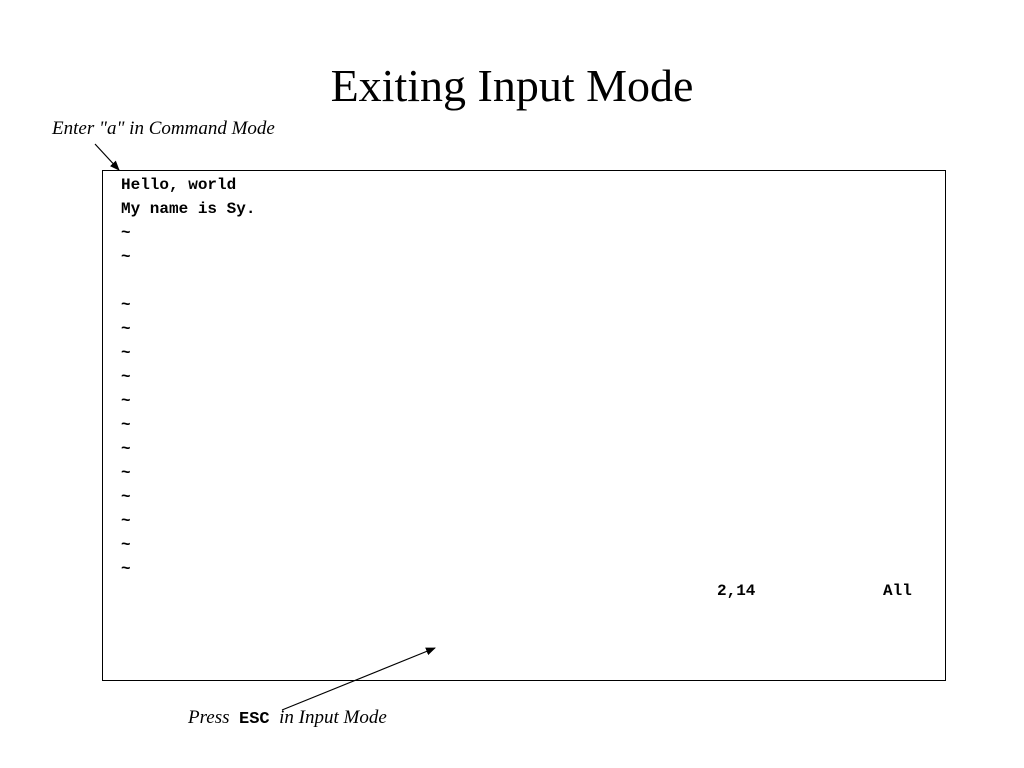 The image size is (1024, 768). I want to click on editor-line: My name is Sy., so click(188, 209).